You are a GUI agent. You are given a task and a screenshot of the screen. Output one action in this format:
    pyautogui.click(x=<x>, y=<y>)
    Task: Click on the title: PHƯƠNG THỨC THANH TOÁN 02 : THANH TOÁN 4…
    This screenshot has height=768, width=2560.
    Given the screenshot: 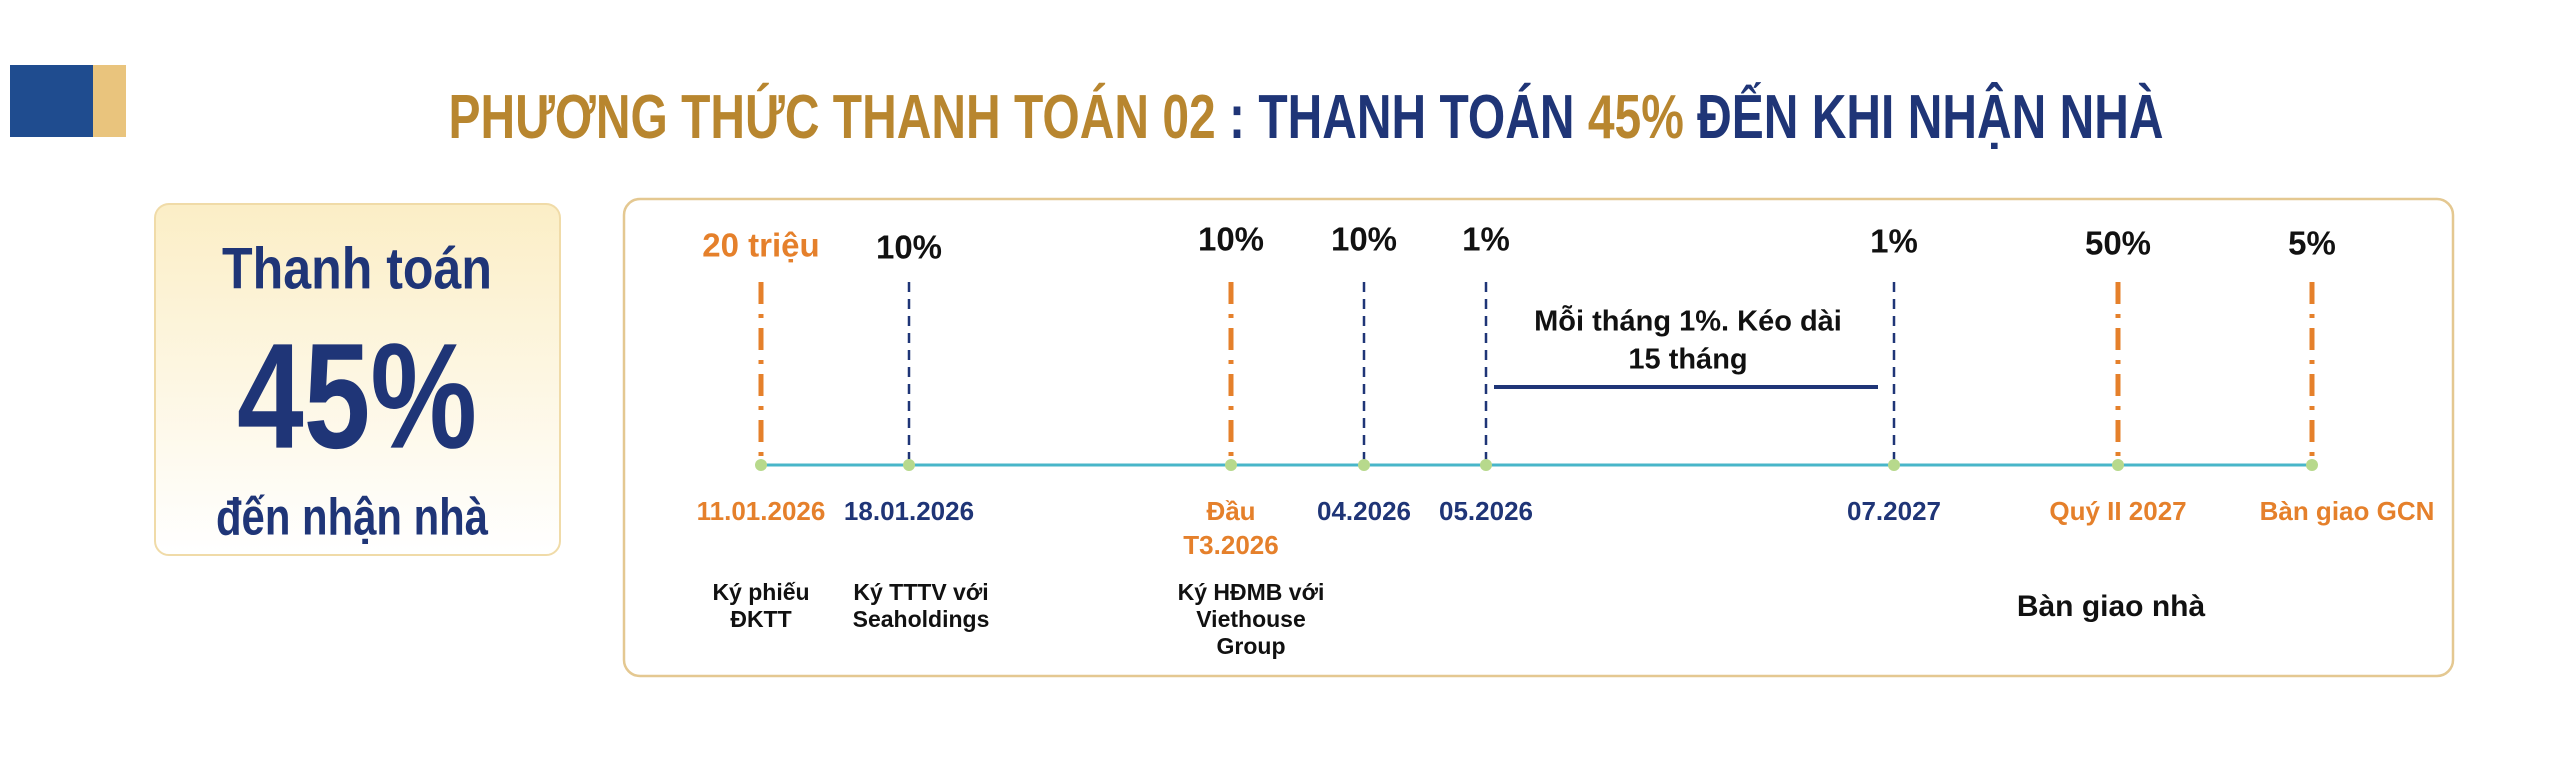 What is the action you would take?
    pyautogui.click(x=1306, y=117)
    